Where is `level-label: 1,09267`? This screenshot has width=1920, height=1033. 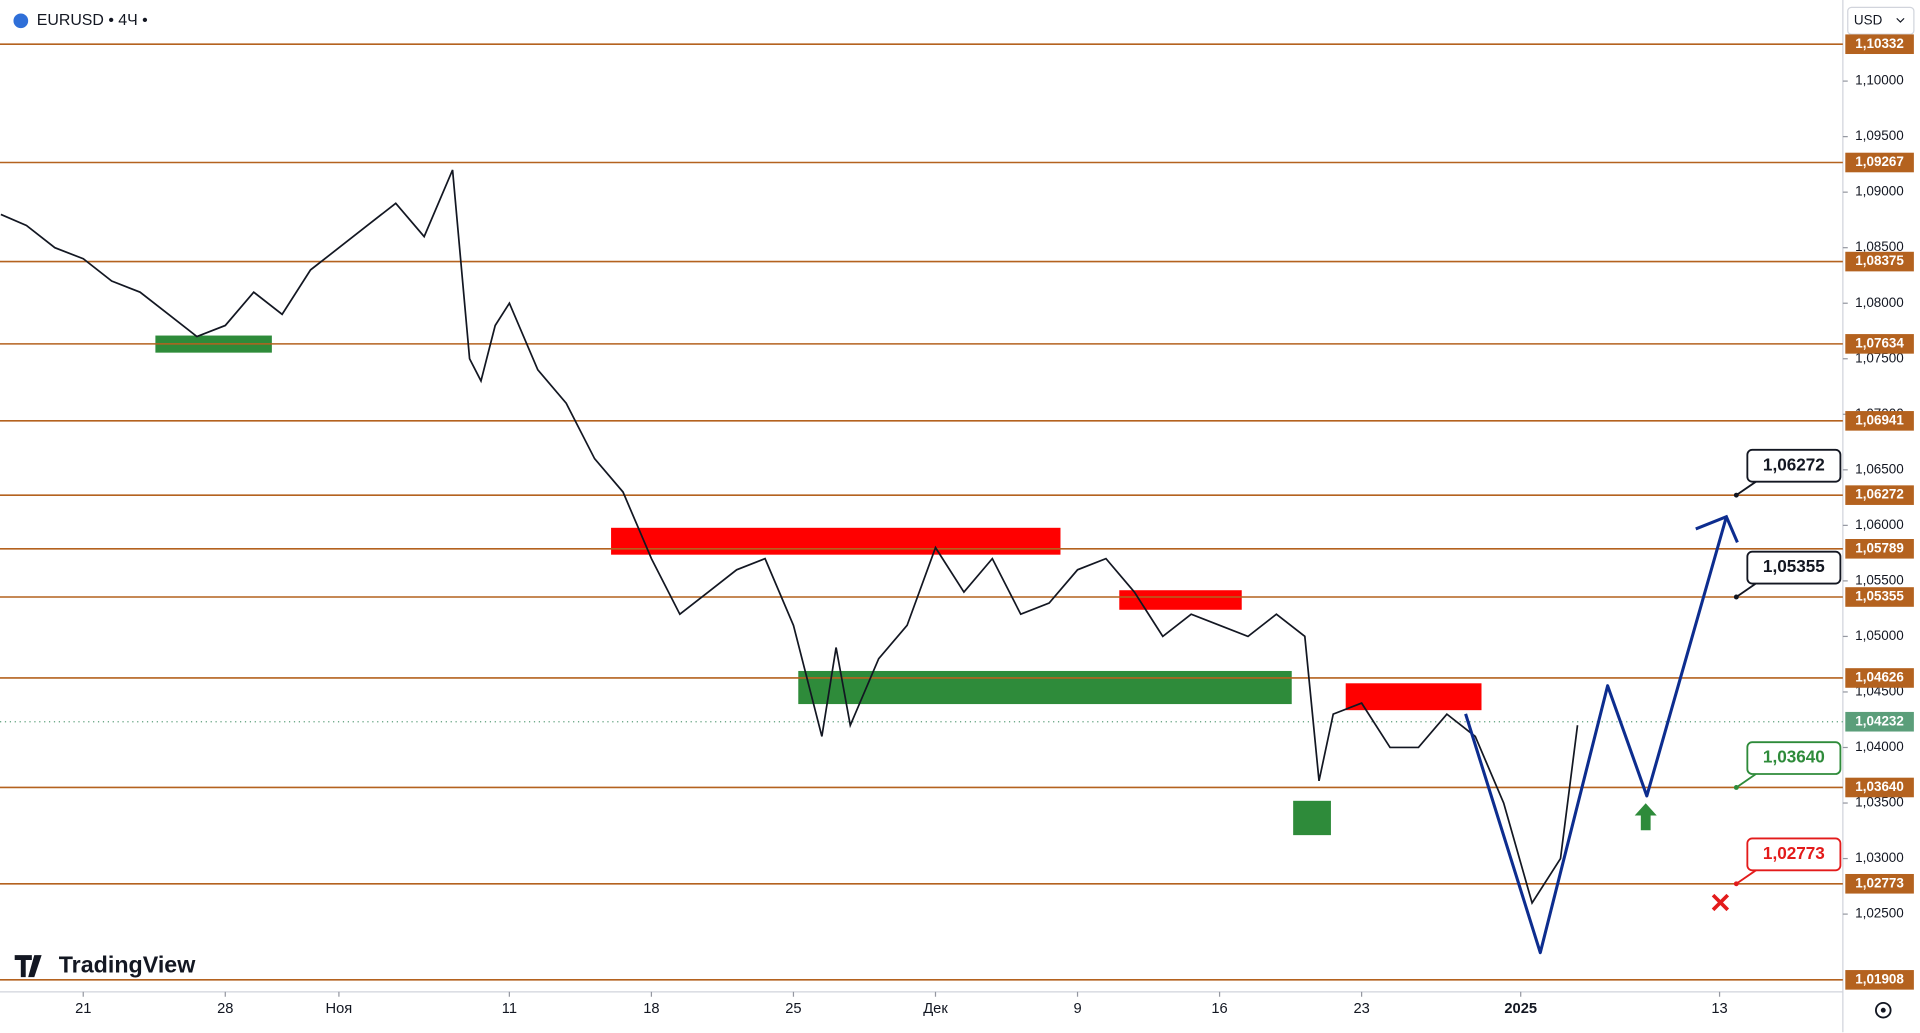
level-label: 1,09267 is located at coordinates (1879, 161).